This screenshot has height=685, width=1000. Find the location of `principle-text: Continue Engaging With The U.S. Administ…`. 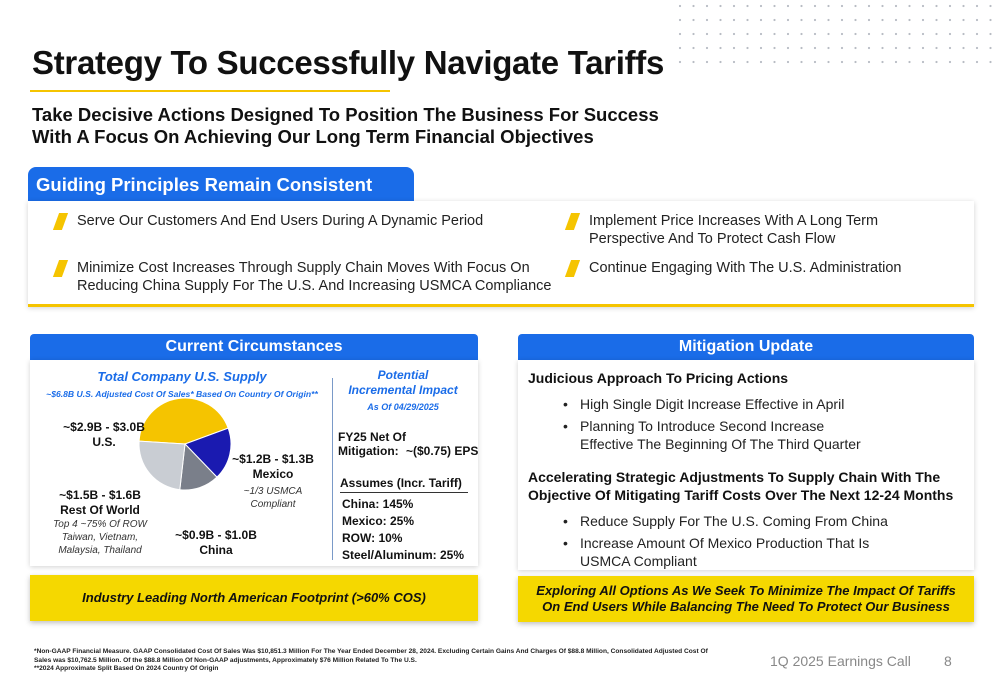

principle-text: Continue Engaging With The U.S. Administ… is located at coordinates (745, 268).